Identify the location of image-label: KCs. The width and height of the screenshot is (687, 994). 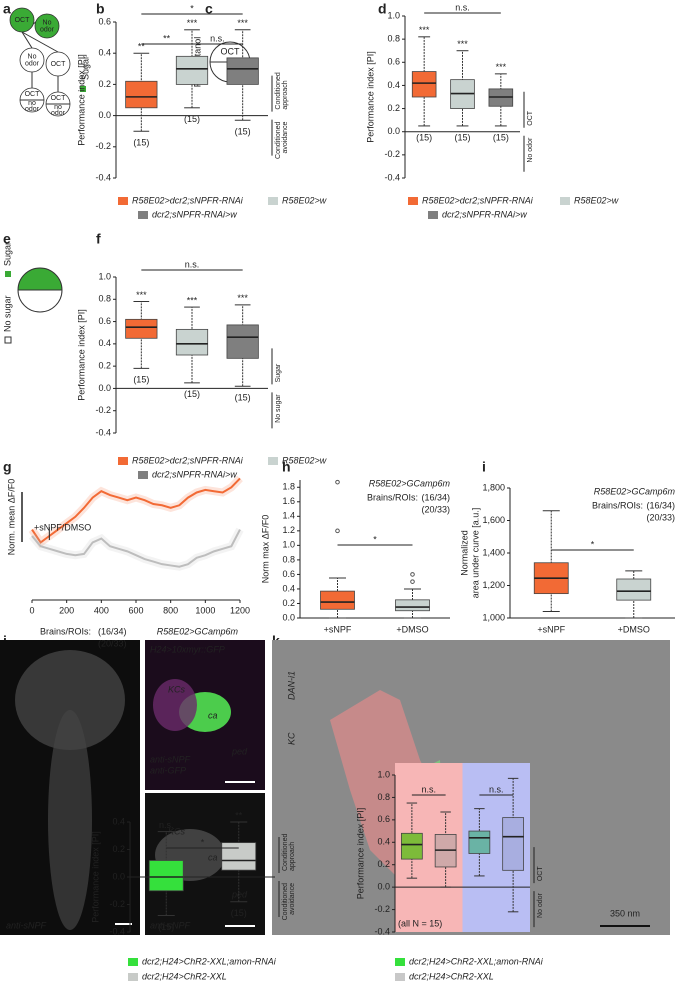
(177, 831).